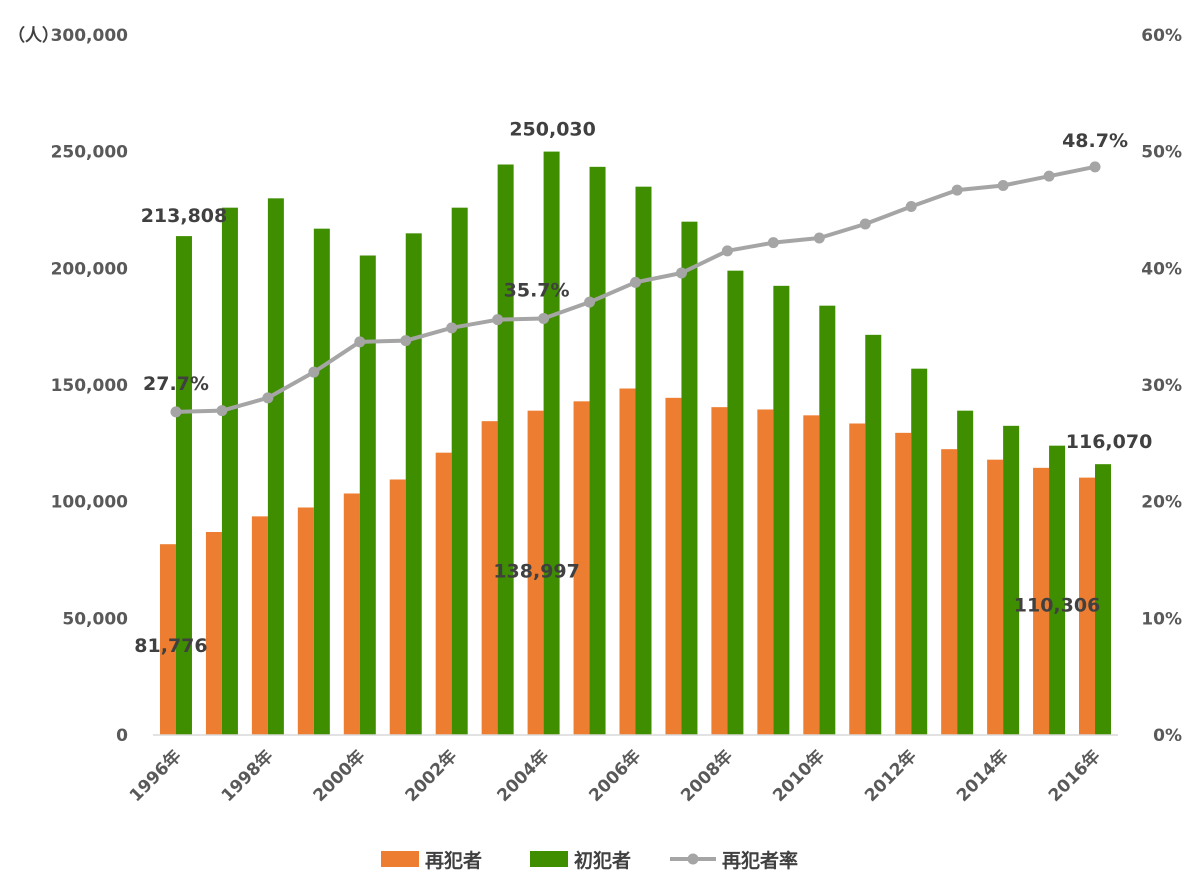 The width and height of the screenshot is (1187, 889). Describe the element at coordinates (1161, 619) in the screenshot. I see `y-right-tick-label: 10%` at that location.